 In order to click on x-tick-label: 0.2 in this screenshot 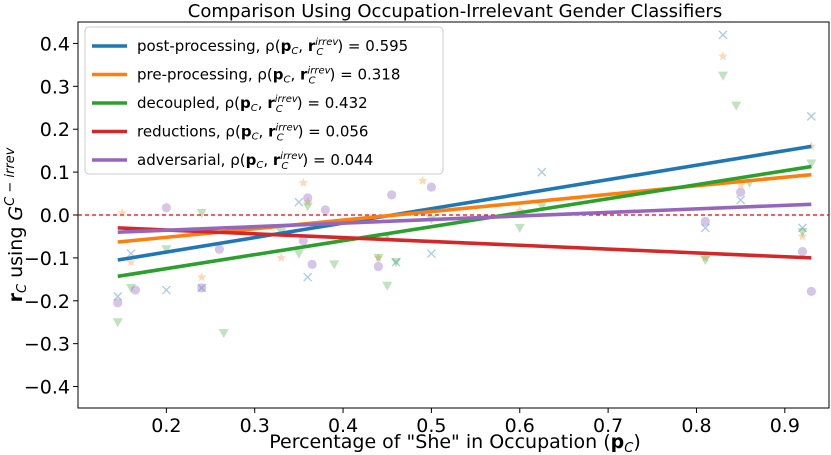, I will do `click(166, 426)`.